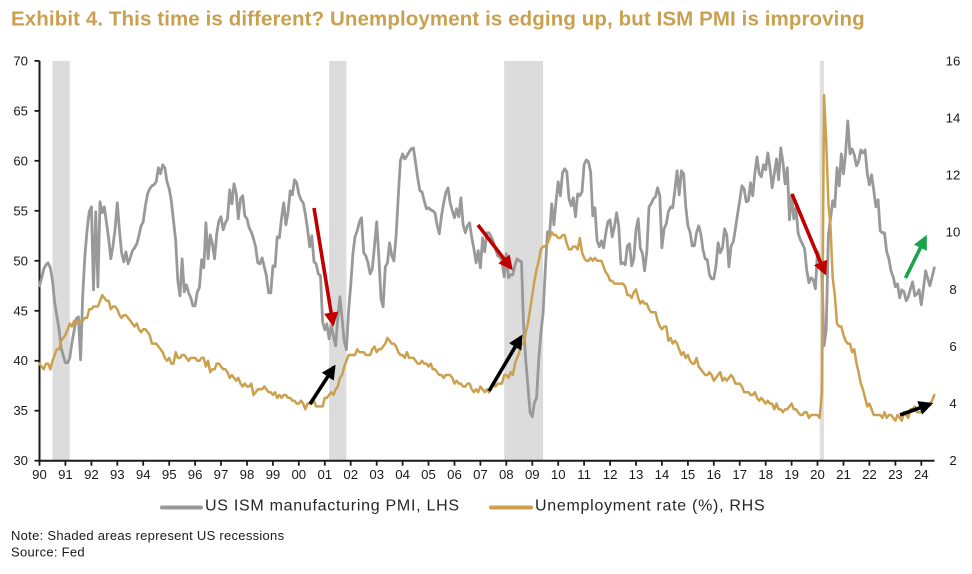 This screenshot has height=574, width=972. Describe the element at coordinates (480, 474) in the screenshot. I see `svg-text: 07` at that location.